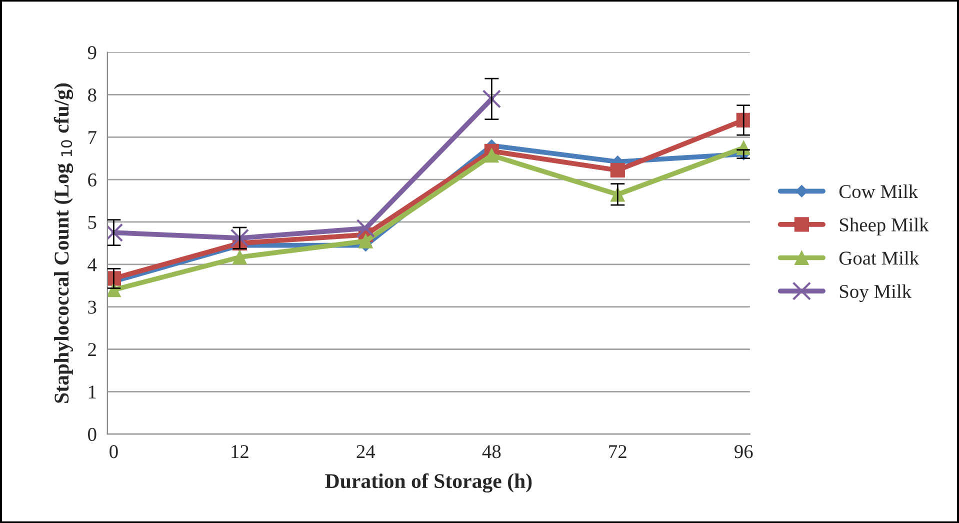 This screenshot has height=523, width=959. What do you see at coordinates (92, 95) in the screenshot?
I see `y-tick-label: 8` at bounding box center [92, 95].